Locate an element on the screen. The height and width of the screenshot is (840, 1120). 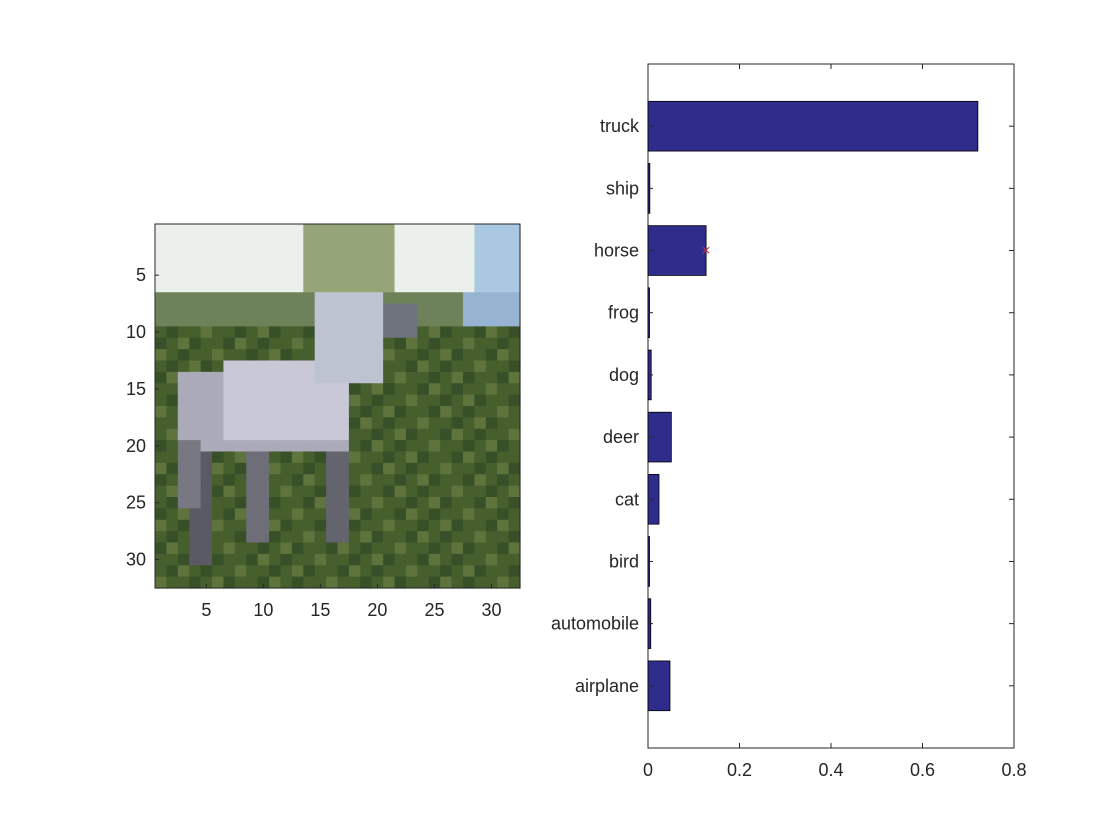
image-x-tick-label: 30 is located at coordinates (491, 610).